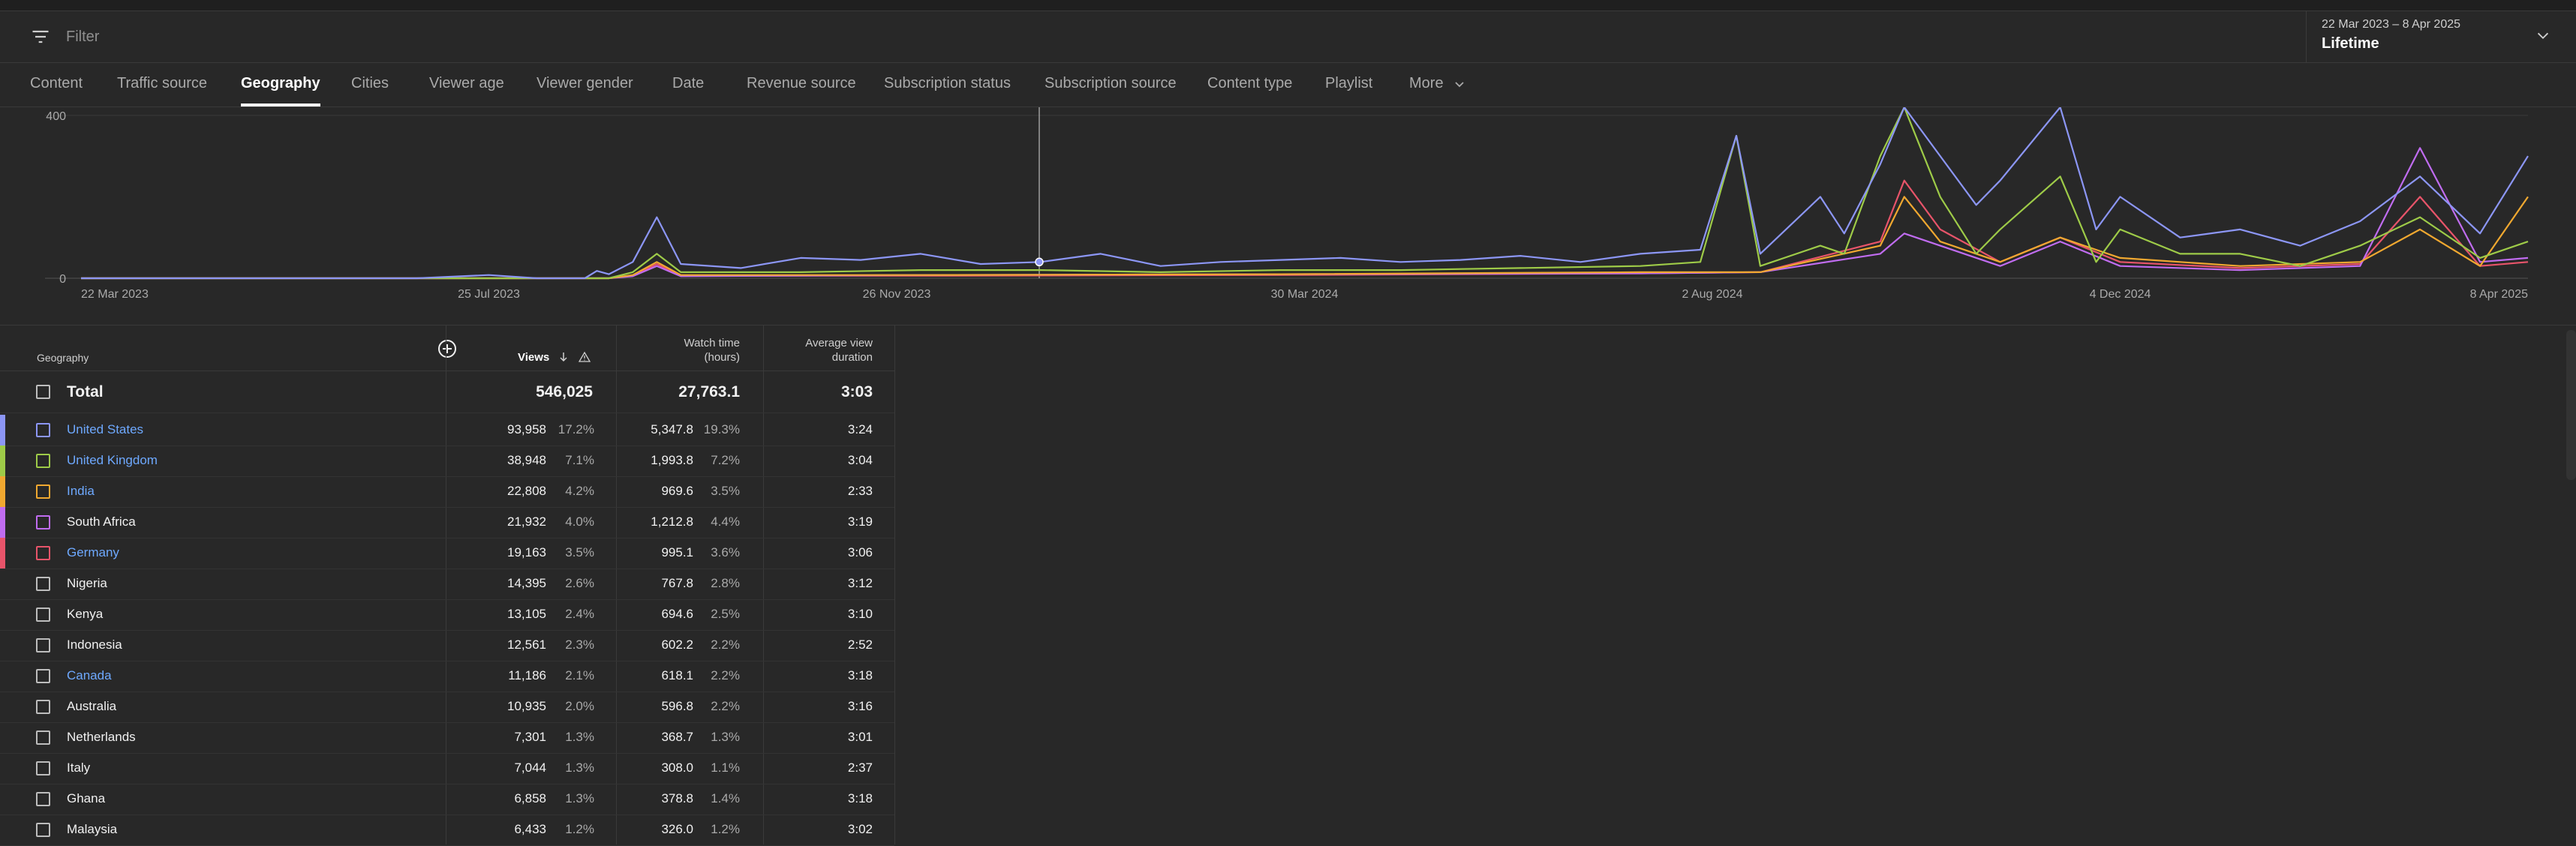 The height and width of the screenshot is (846, 2576). I want to click on add-metric-icon, so click(447, 348).